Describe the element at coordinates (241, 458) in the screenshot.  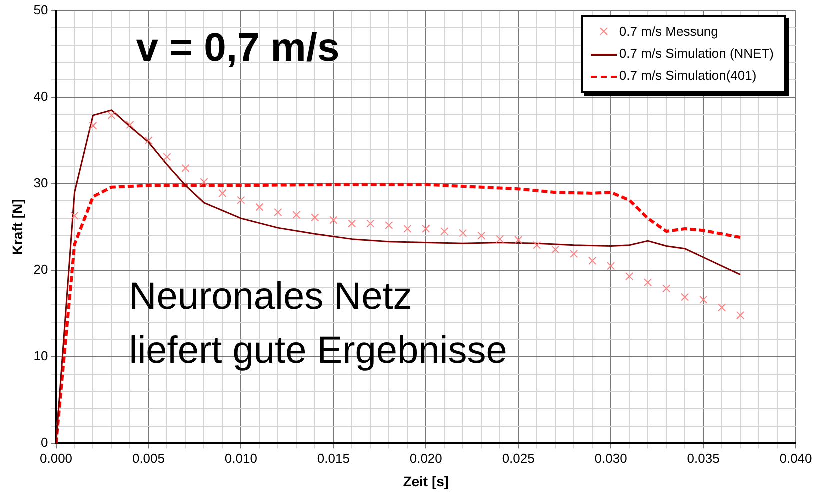
I see `x-tick-label: 0.010` at that location.